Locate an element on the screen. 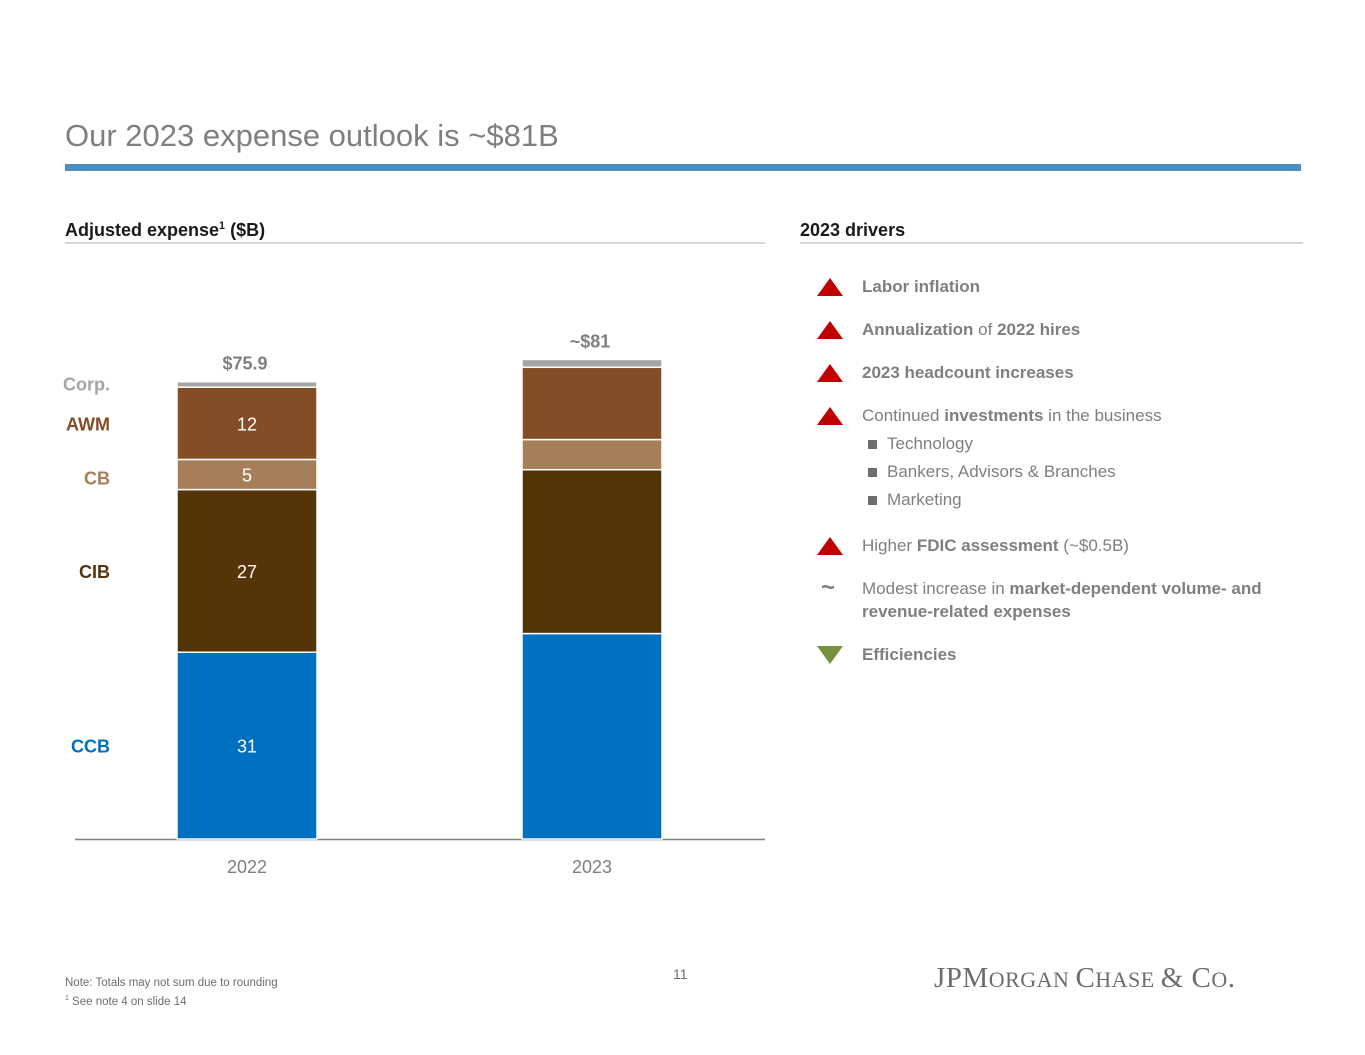  driver-text: Annualization of 2022 hires is located at coordinates (971, 329).